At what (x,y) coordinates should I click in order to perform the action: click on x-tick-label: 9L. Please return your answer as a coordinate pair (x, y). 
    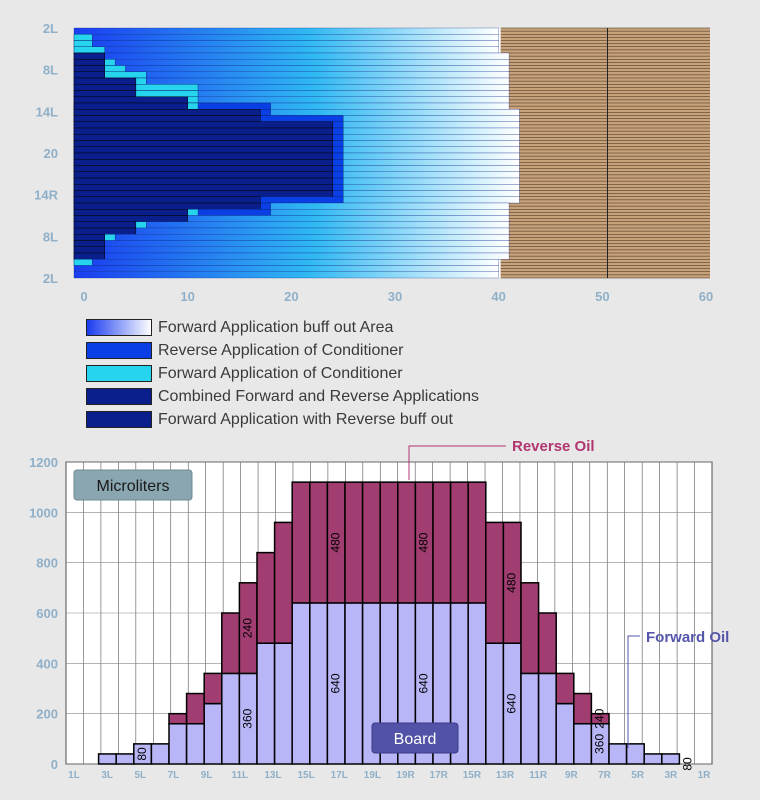
    Looking at the image, I should click on (207, 775).